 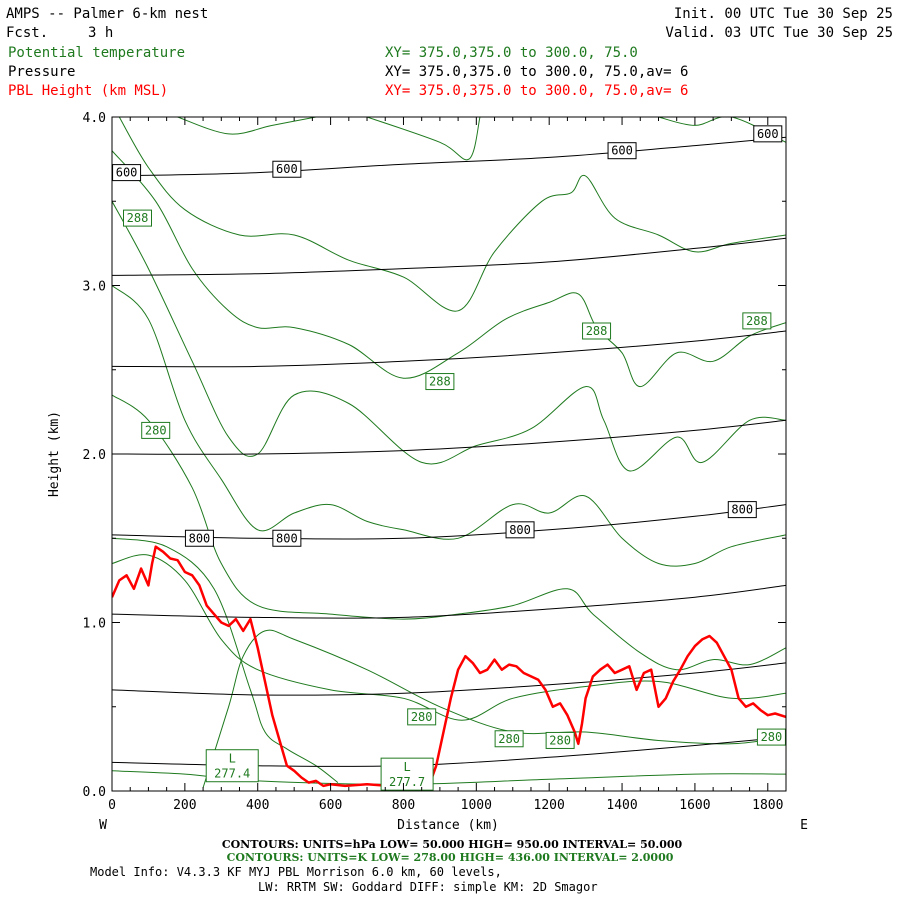 What do you see at coordinates (232, 774) in the screenshot?
I see `low-marker-value: 277.4` at bounding box center [232, 774].